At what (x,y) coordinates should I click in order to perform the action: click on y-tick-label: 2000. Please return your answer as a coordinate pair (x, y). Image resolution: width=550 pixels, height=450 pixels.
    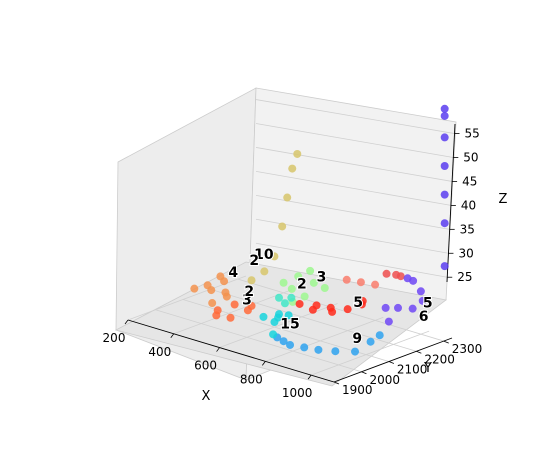
    Looking at the image, I should click on (384, 380).